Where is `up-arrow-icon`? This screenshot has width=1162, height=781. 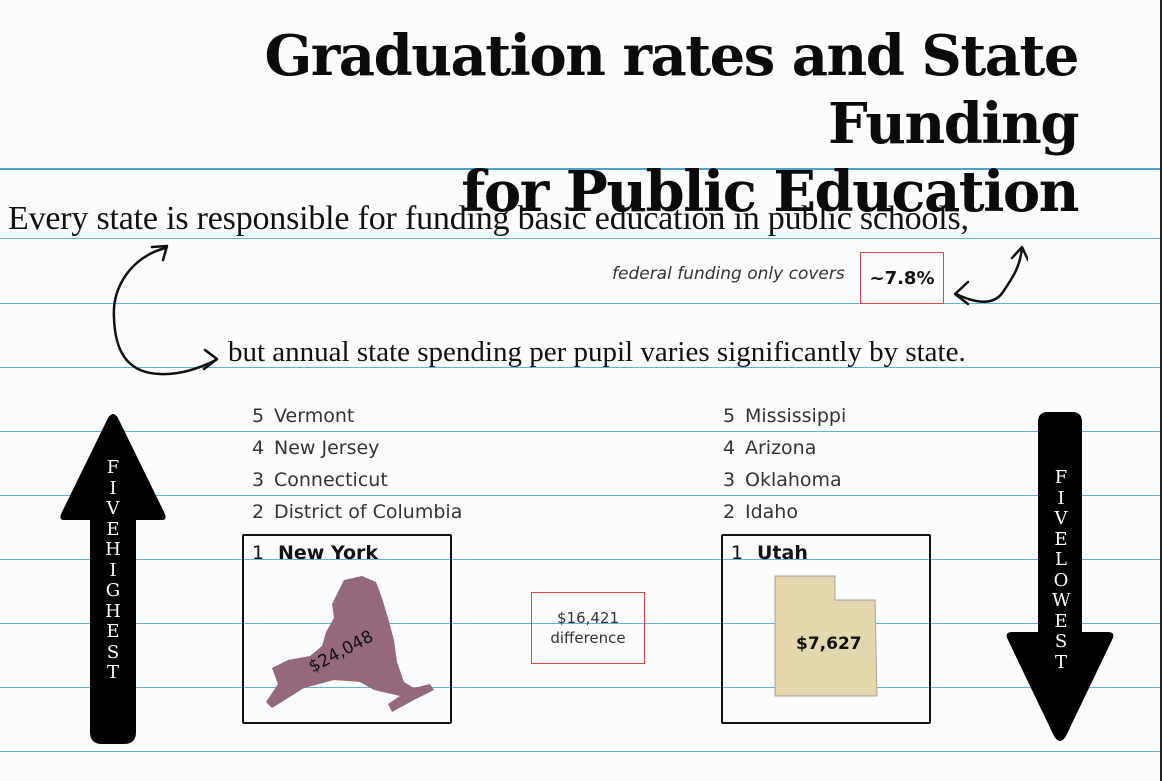 up-arrow-icon is located at coordinates (113, 579).